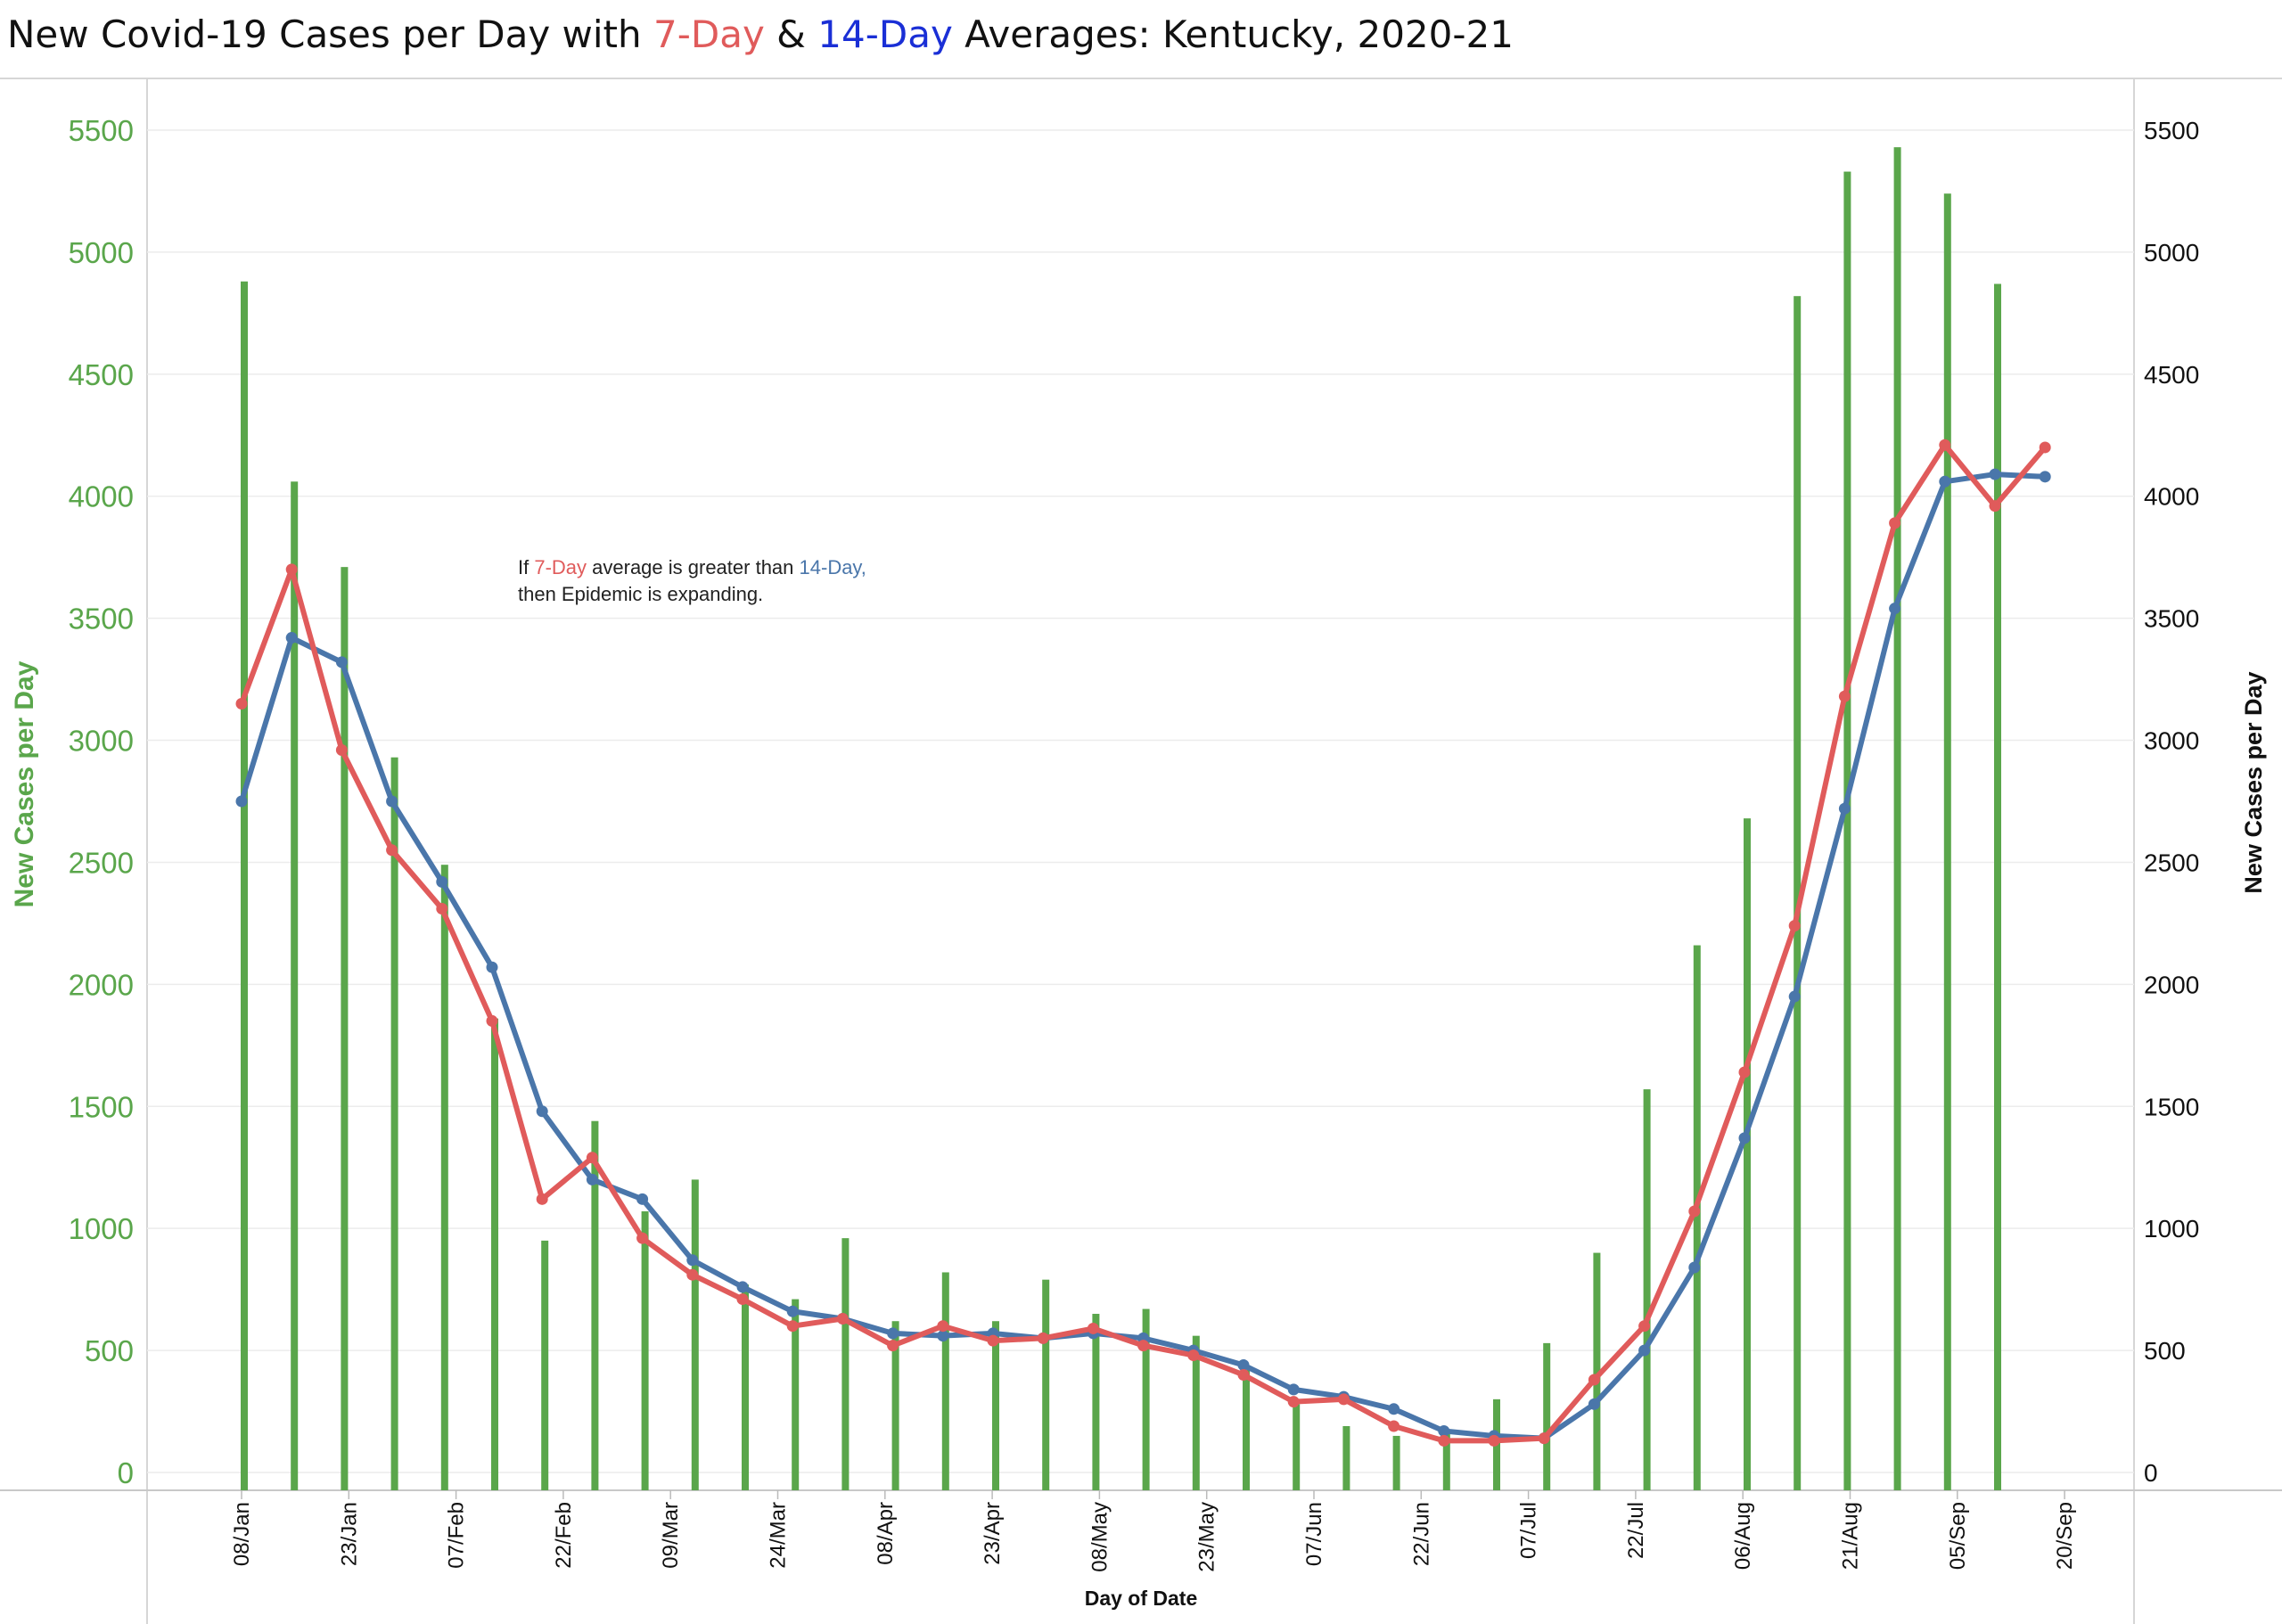 The width and height of the screenshot is (2282, 1624). I want to click on title-fourteen-day: 14-Day, so click(885, 34).